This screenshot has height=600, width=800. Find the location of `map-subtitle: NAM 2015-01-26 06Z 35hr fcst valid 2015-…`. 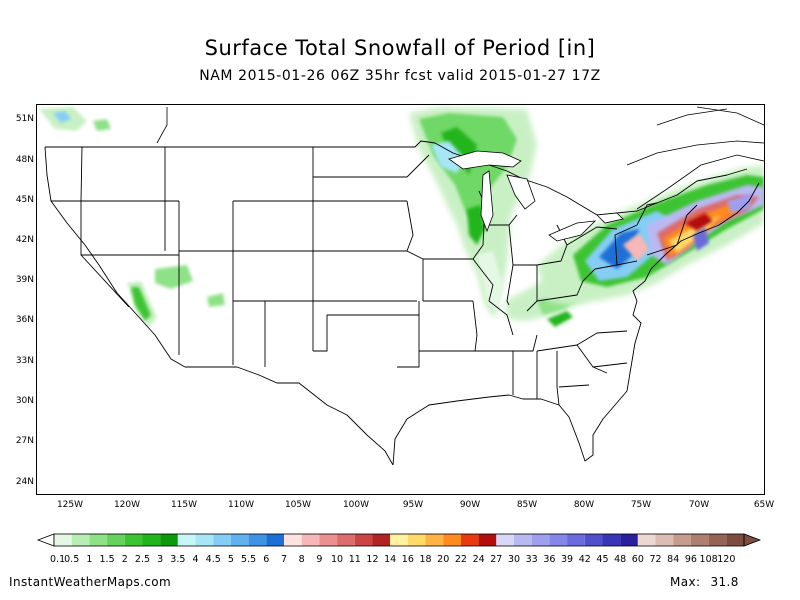

map-subtitle: NAM 2015-01-26 06Z 35hr fcst valid 2015-… is located at coordinates (400, 76).